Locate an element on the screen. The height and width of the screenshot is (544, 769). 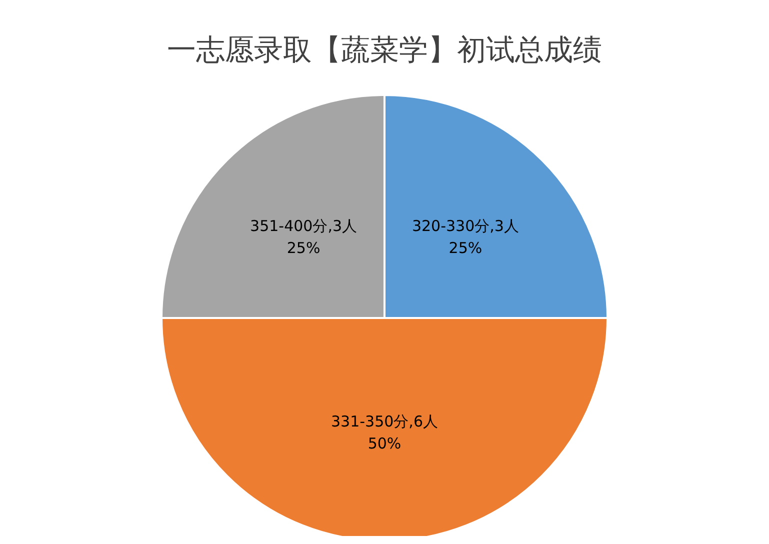
chart-title: 一志愿录取【蔬菜学】初试总成绩 is located at coordinates (384, 49).